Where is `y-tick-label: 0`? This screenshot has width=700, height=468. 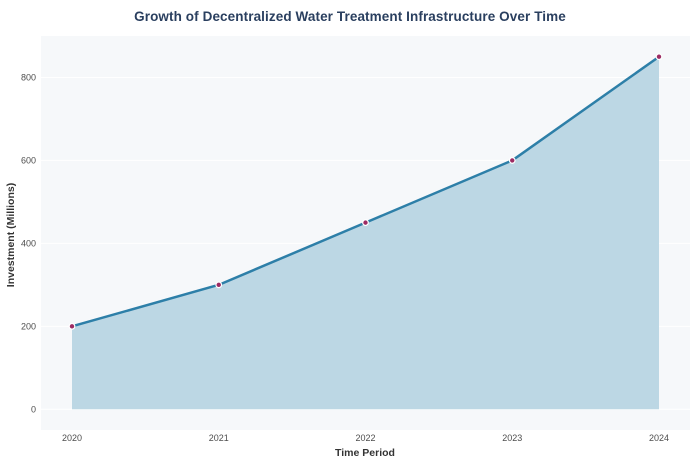 y-tick-label: 0 is located at coordinates (33, 409).